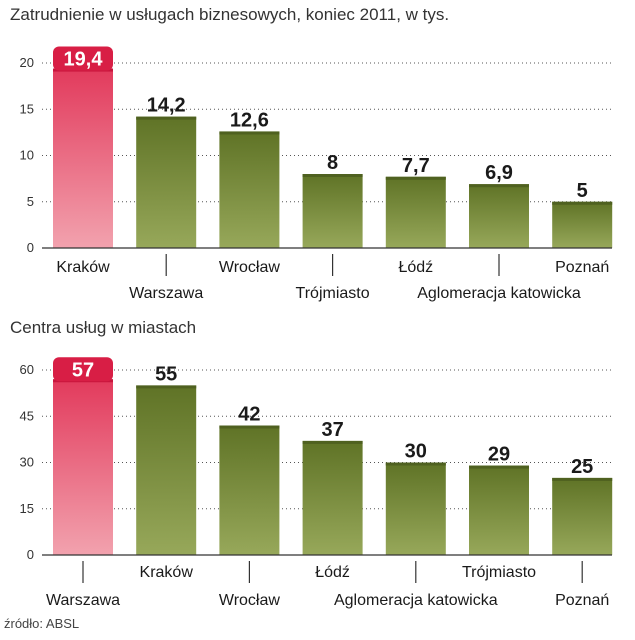  Describe the element at coordinates (499, 455) in the screenshot. I see `bar-value-label: 29` at that location.